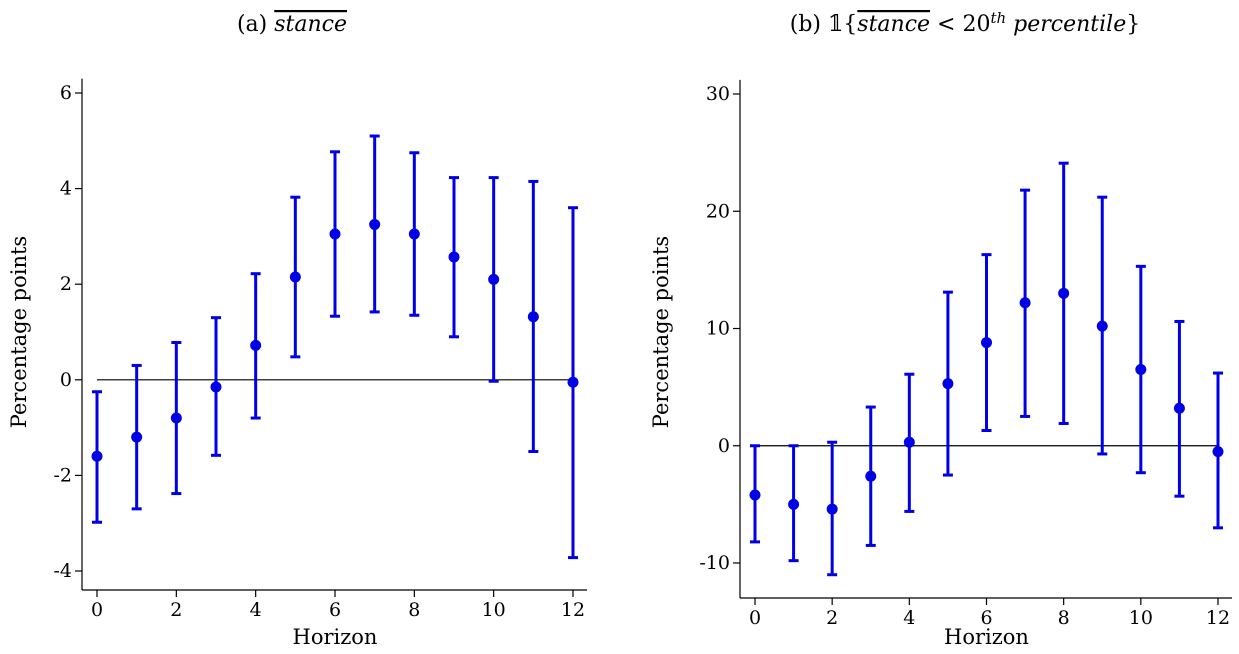 The image size is (1239, 654). Describe the element at coordinates (718, 94) in the screenshot. I see `y-tick-label: 30` at that location.